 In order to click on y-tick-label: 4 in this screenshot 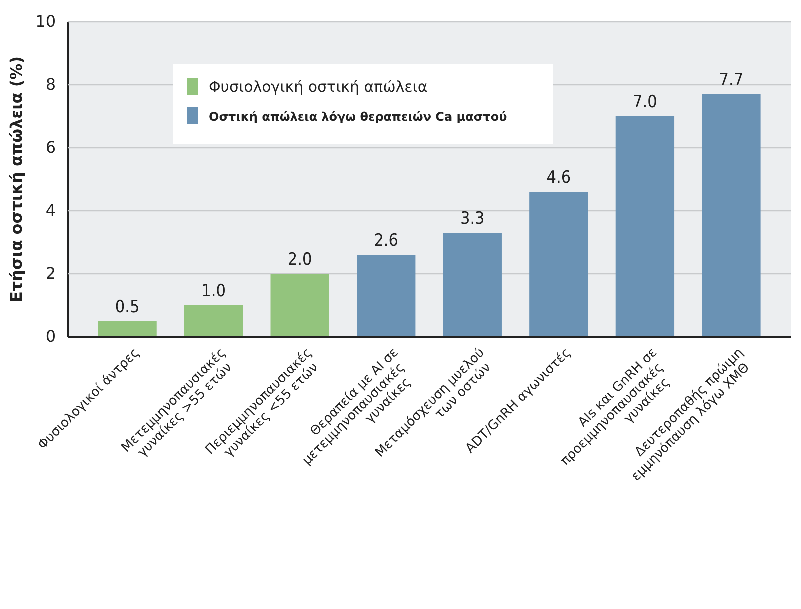, I will do `click(51, 210)`.